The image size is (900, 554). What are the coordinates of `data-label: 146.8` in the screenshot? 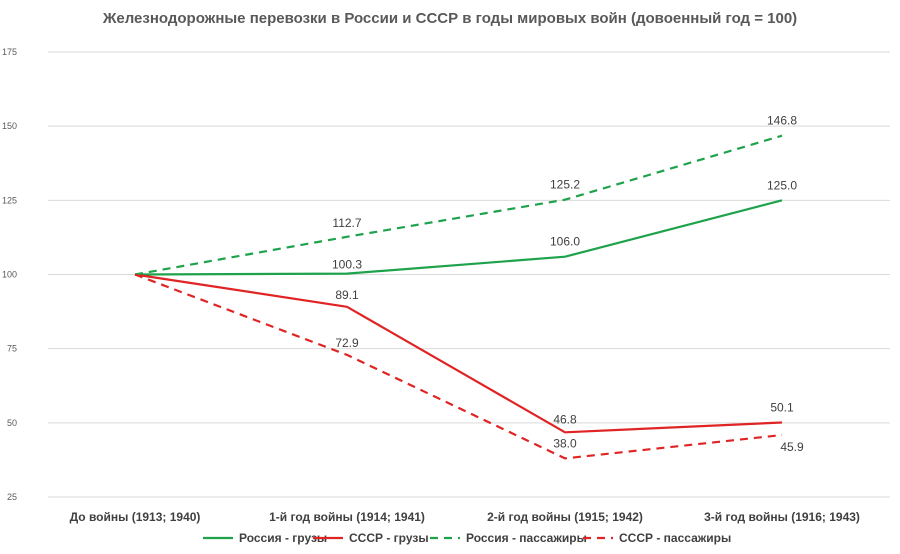 It's located at (782, 121).